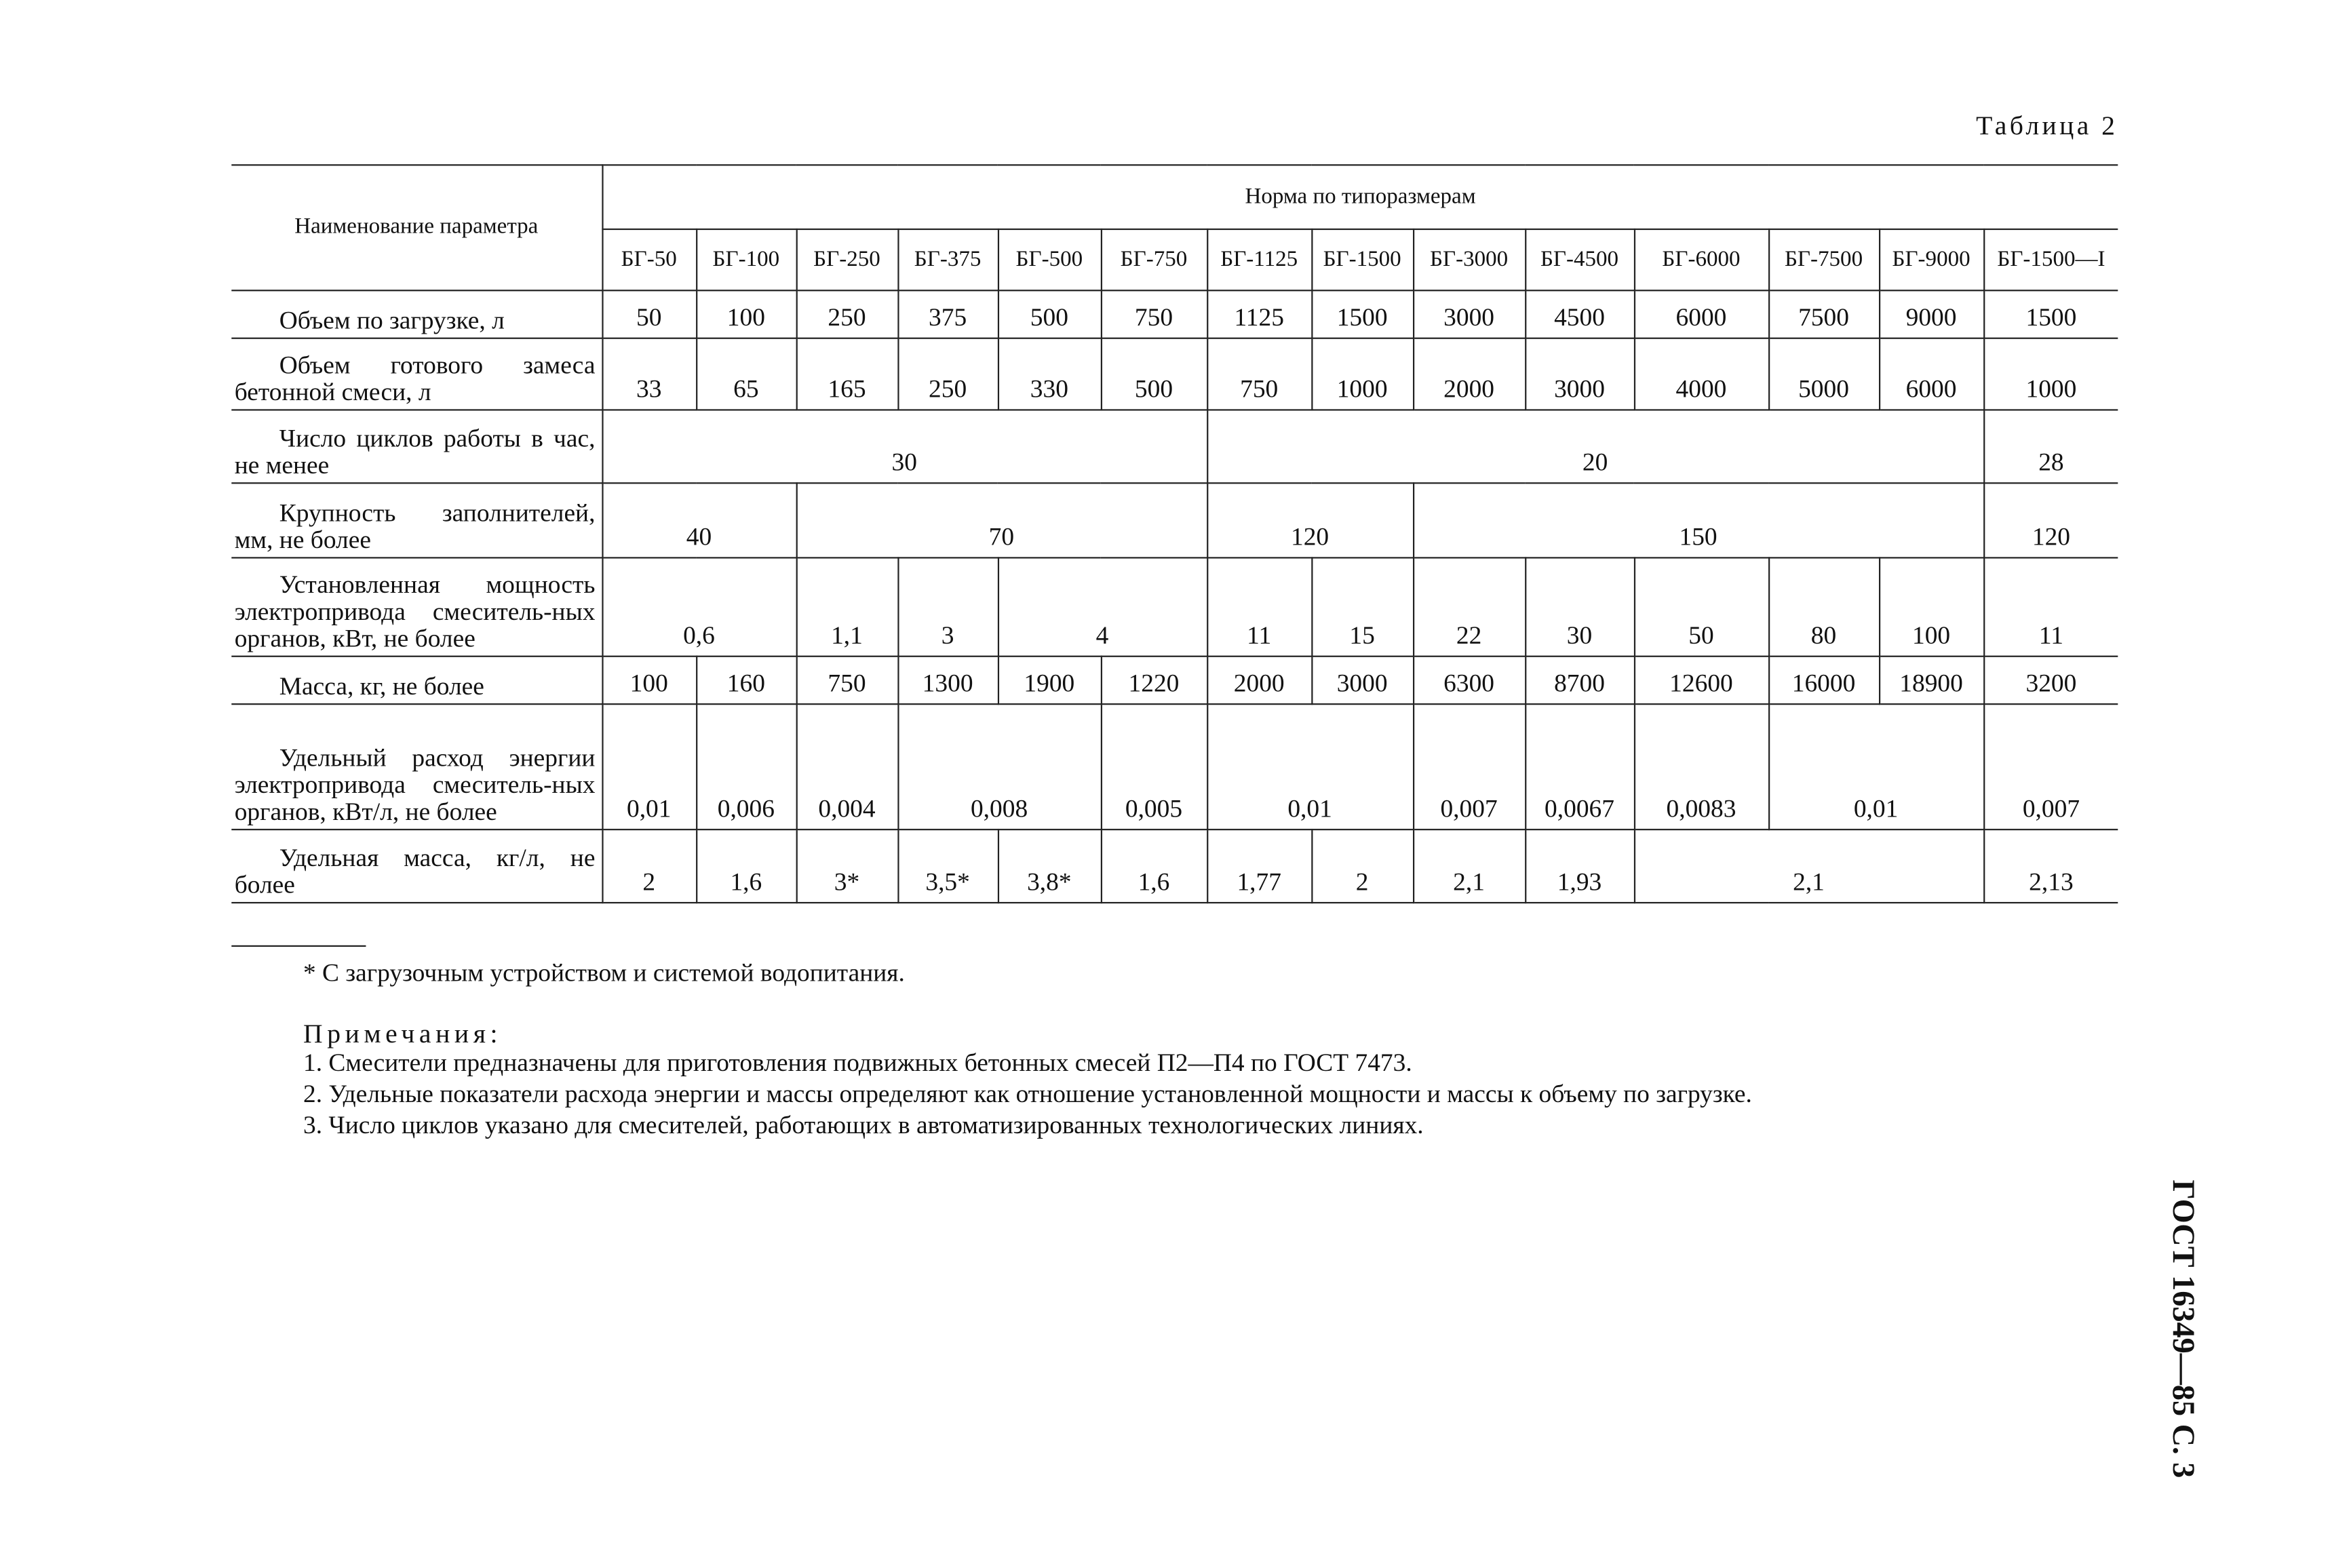 The width and height of the screenshot is (2330, 1568). I want to click on cell: 2,13, so click(2050, 866).